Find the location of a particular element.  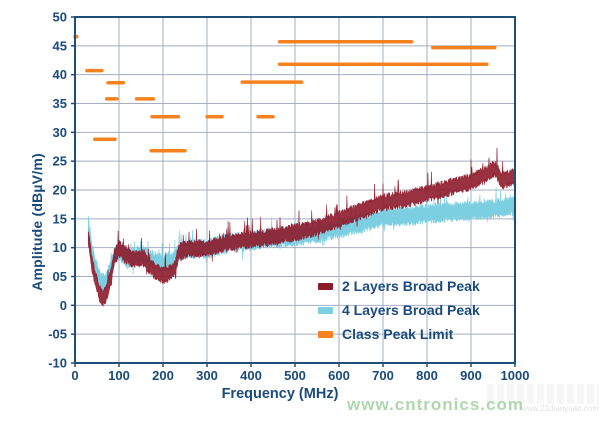

x-tick-label: 100 is located at coordinates (119, 375).